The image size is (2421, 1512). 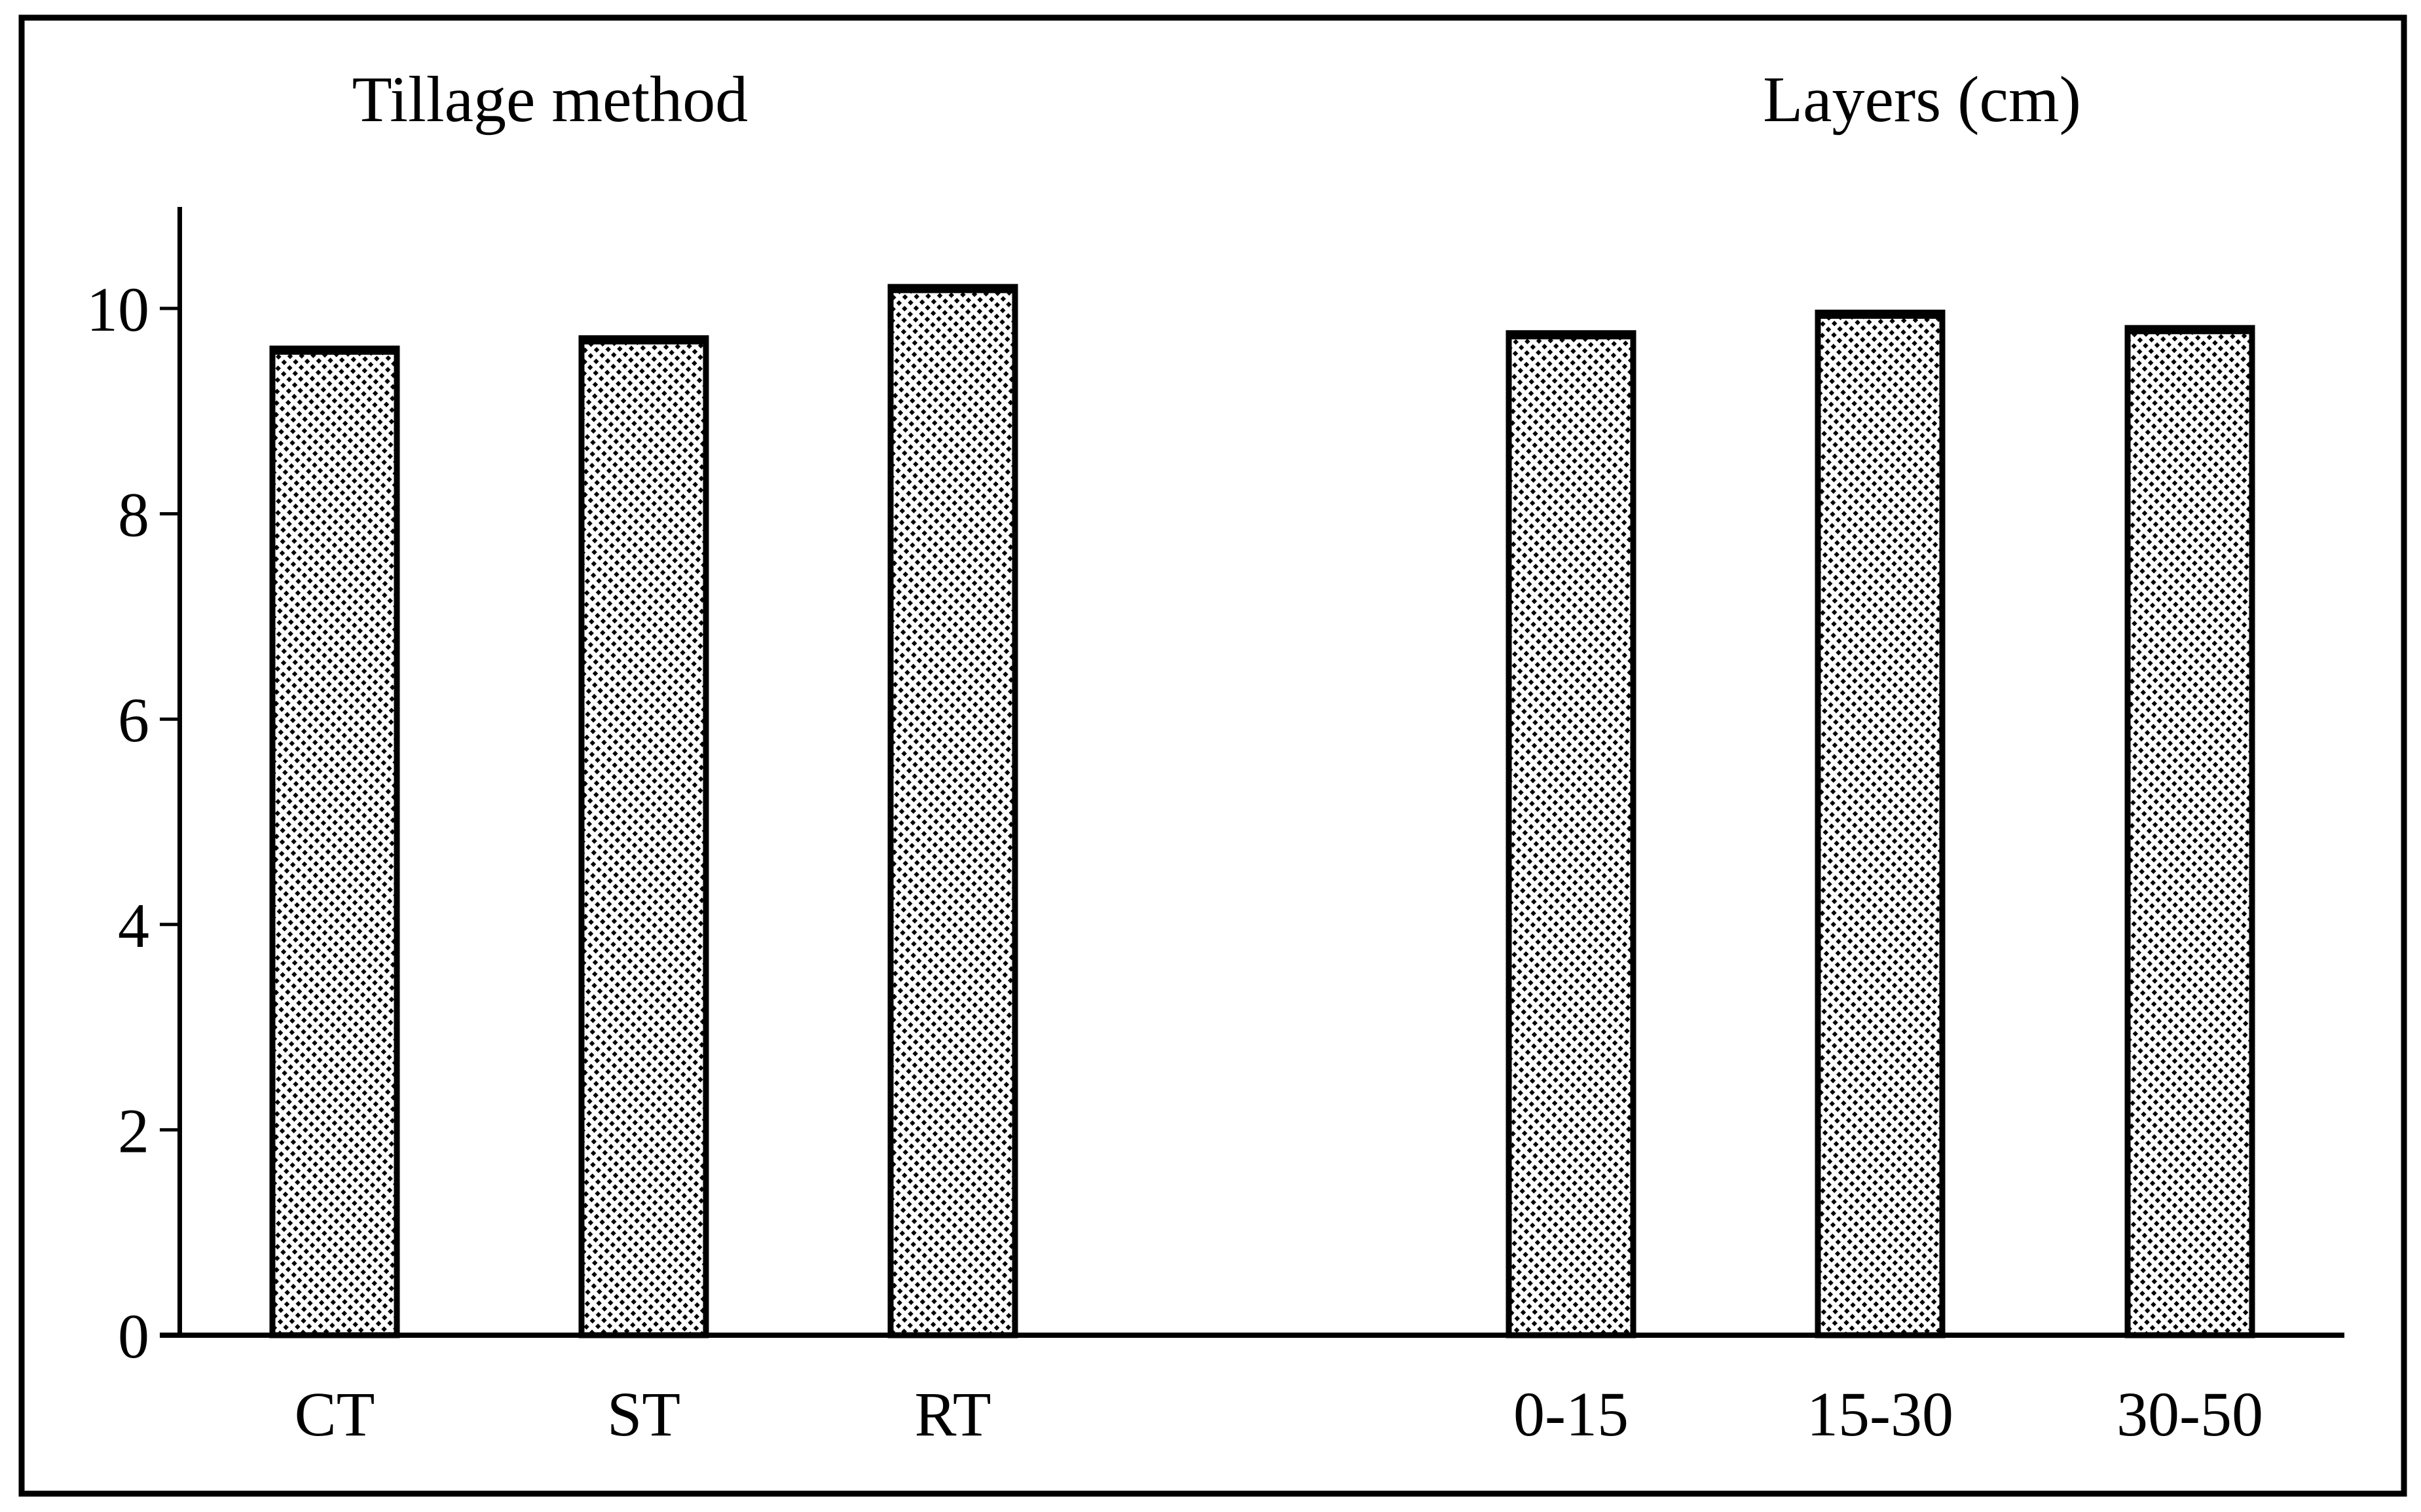 I want to click on y-axis-ticks: 0 2 4 6 8 10, so click(x=133, y=822).